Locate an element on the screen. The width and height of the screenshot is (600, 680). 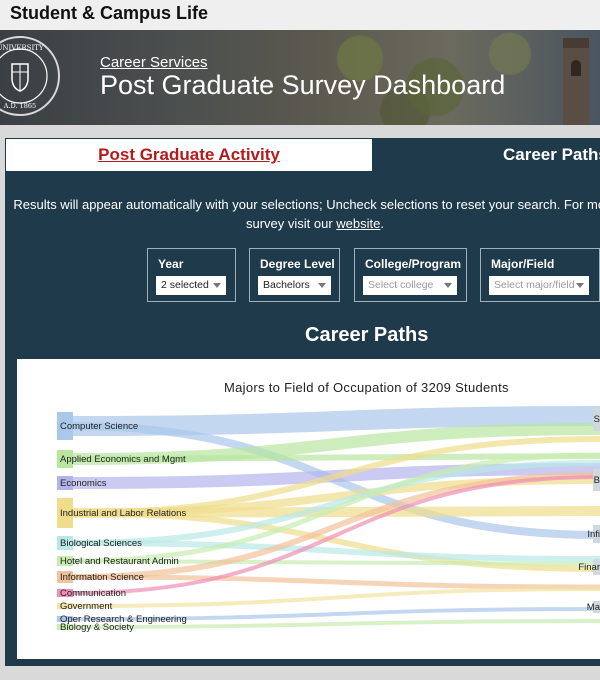
filter-year: Year 2 selected is located at coordinates (191, 275).